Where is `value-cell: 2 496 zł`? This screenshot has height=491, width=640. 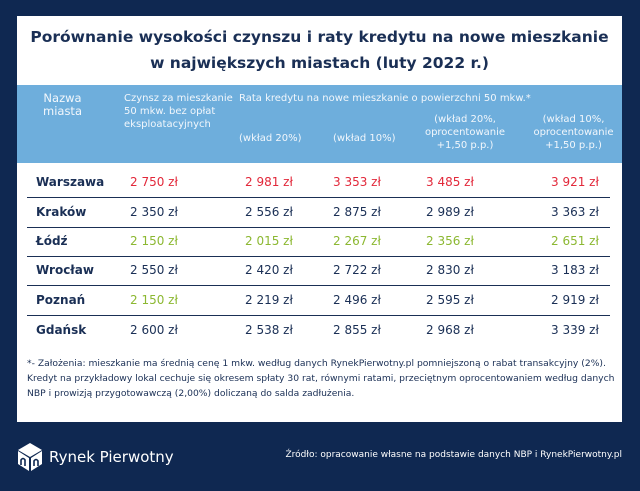 value-cell: 2 496 zł is located at coordinates (357, 300).